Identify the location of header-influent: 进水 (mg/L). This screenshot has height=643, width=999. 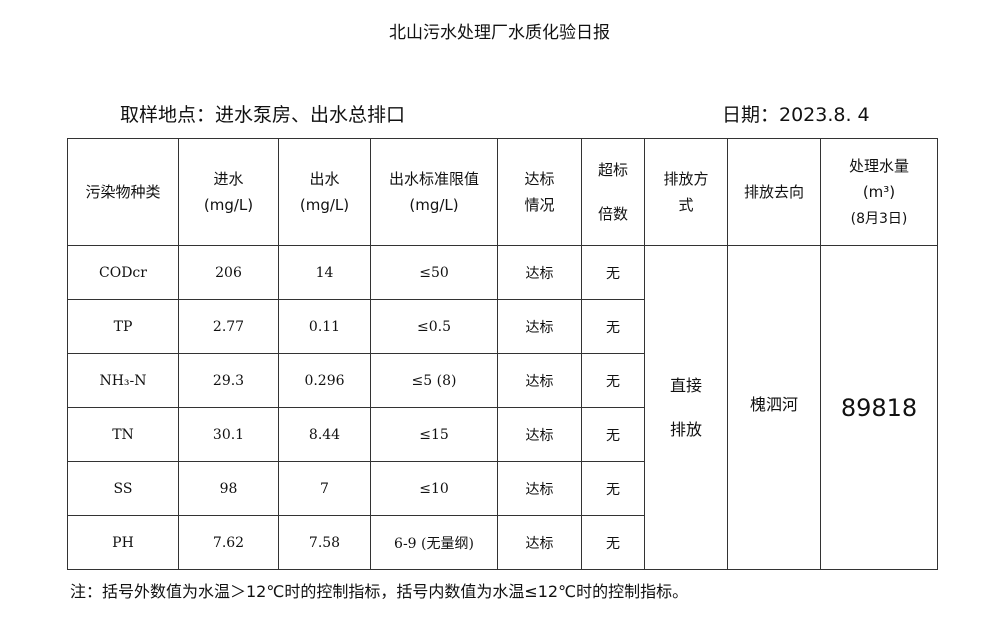
(228, 192).